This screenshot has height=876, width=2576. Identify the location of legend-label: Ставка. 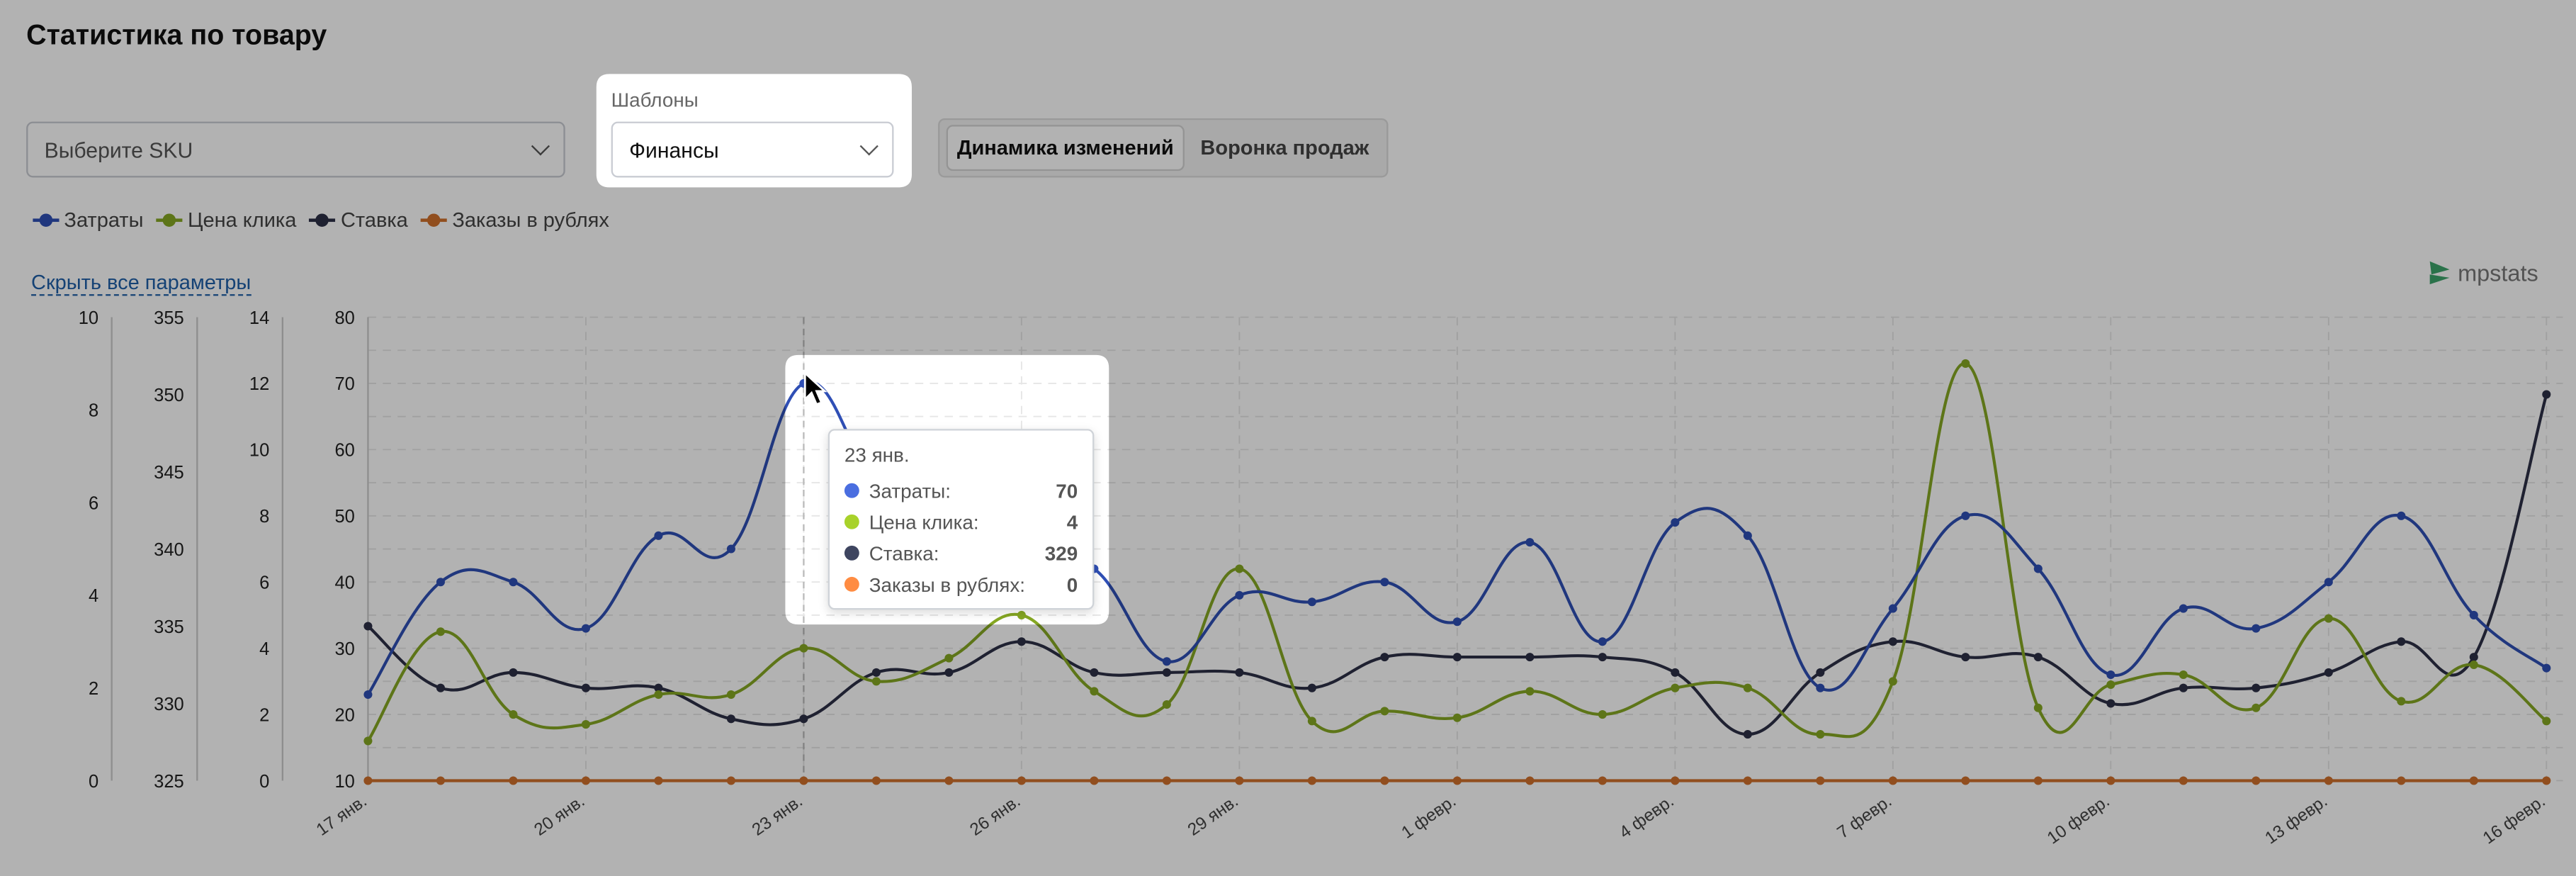
(374, 220).